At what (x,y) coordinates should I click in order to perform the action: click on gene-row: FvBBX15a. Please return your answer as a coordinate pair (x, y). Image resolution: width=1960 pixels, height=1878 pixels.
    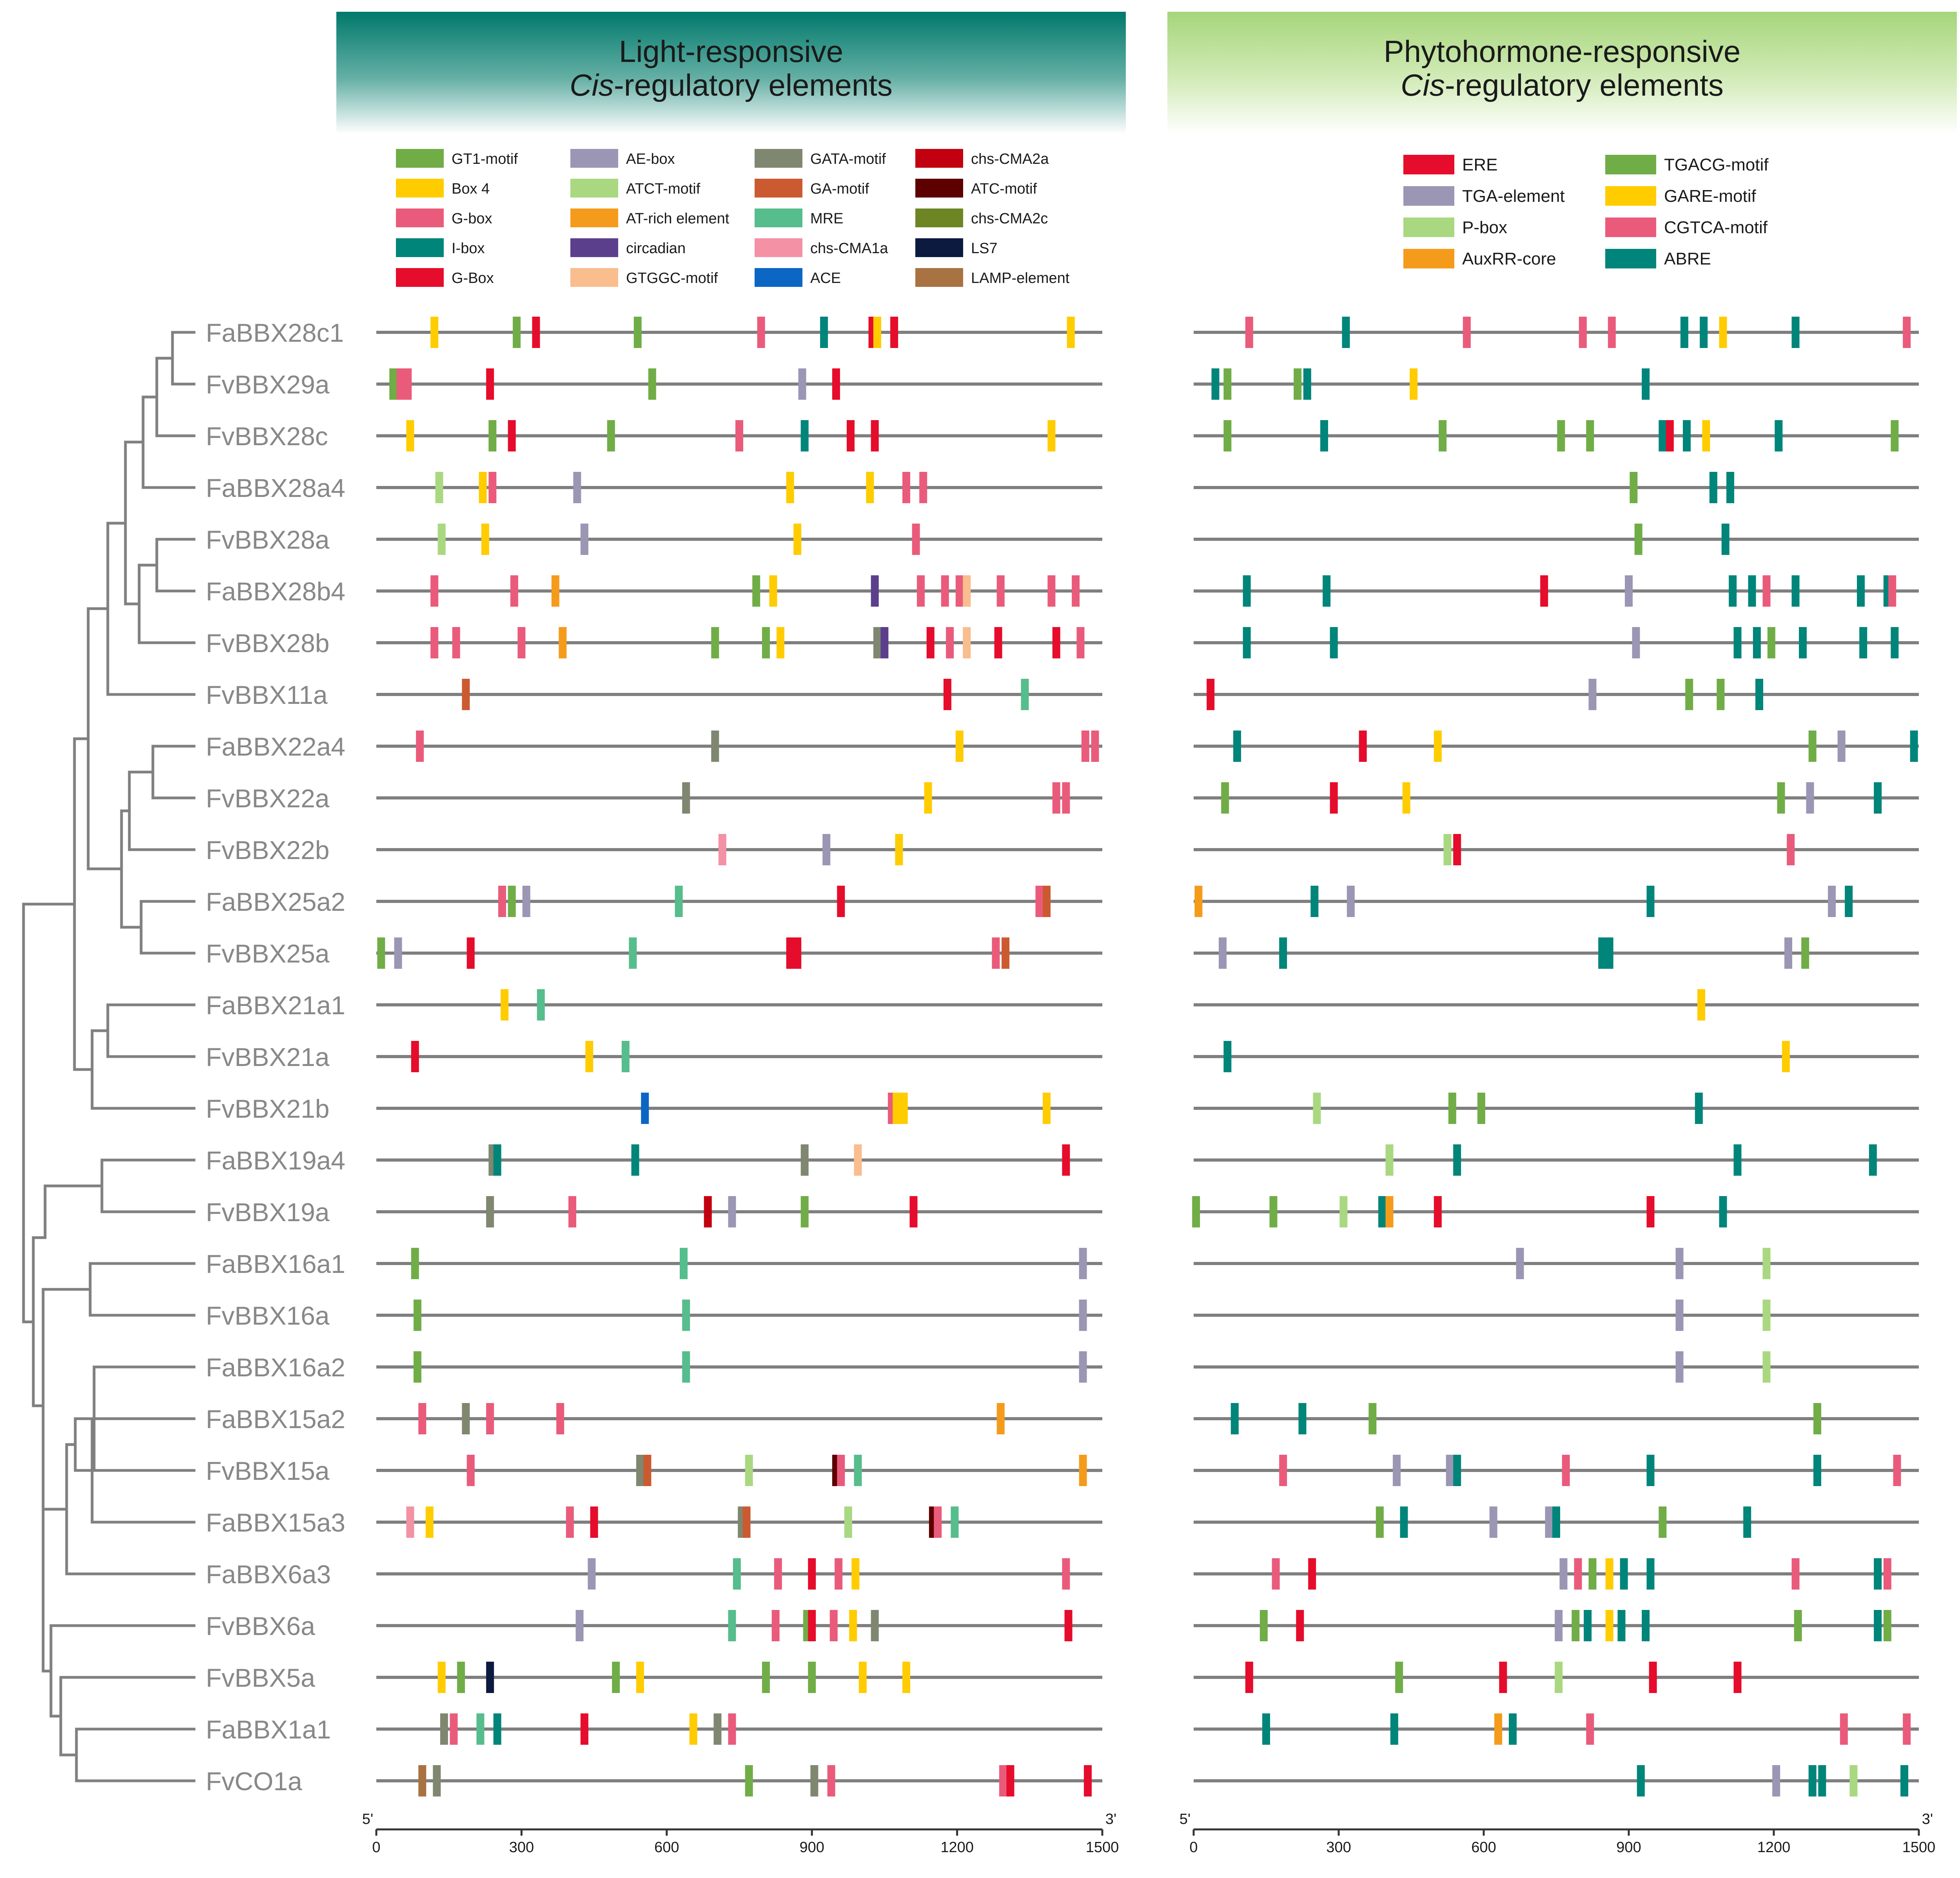
    Looking at the image, I should click on (1062, 1470).